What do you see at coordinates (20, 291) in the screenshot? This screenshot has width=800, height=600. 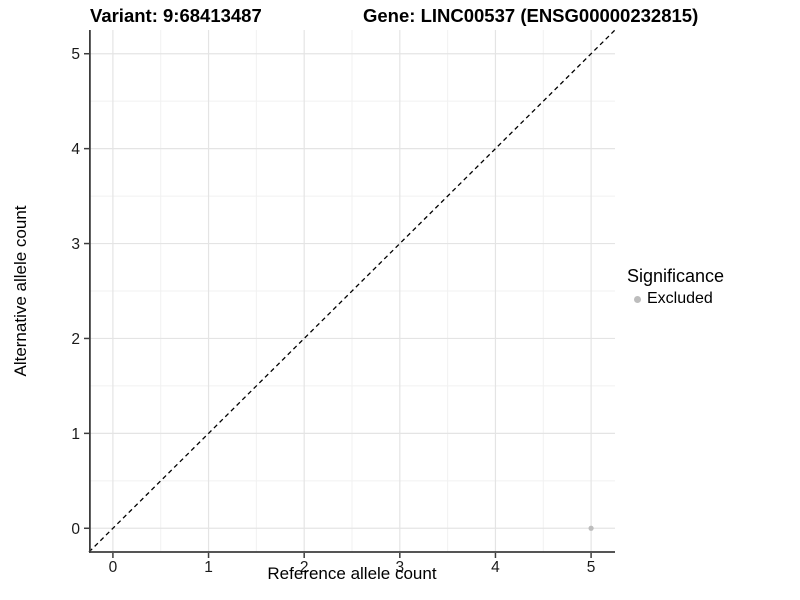 I see `y-axis-title: Alternative allele count` at bounding box center [20, 291].